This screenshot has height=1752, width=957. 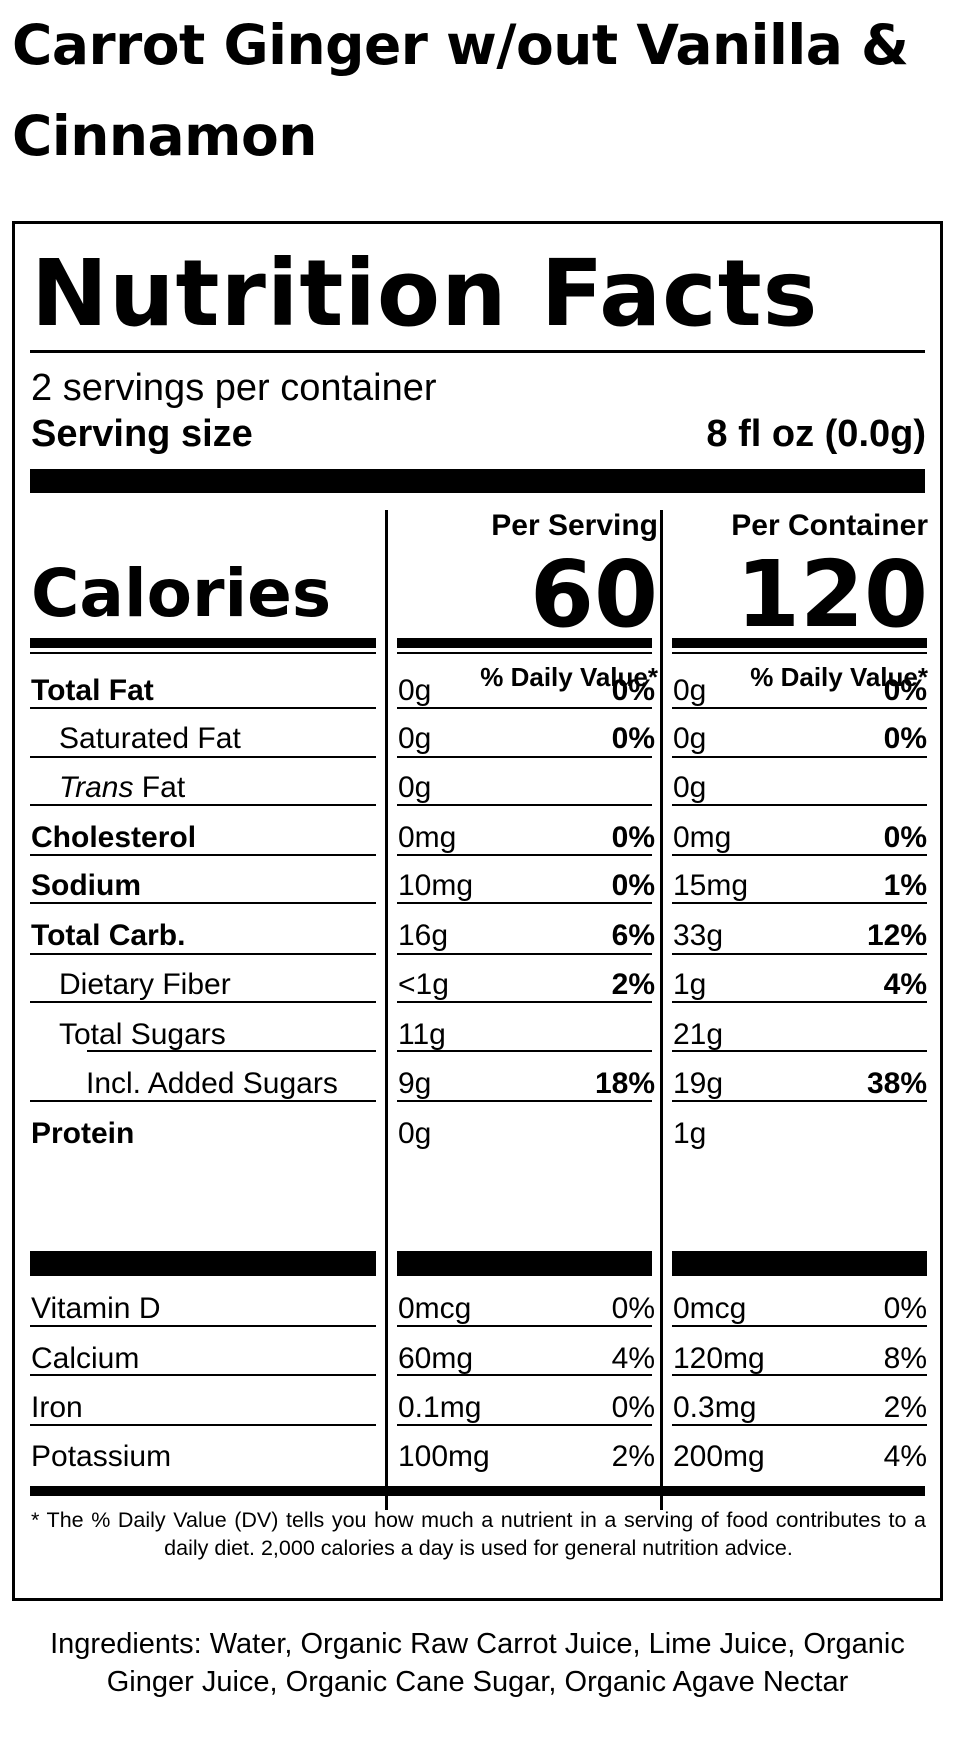 What do you see at coordinates (524, 1263) in the screenshot?
I see `vitamin-bar-serving` at bounding box center [524, 1263].